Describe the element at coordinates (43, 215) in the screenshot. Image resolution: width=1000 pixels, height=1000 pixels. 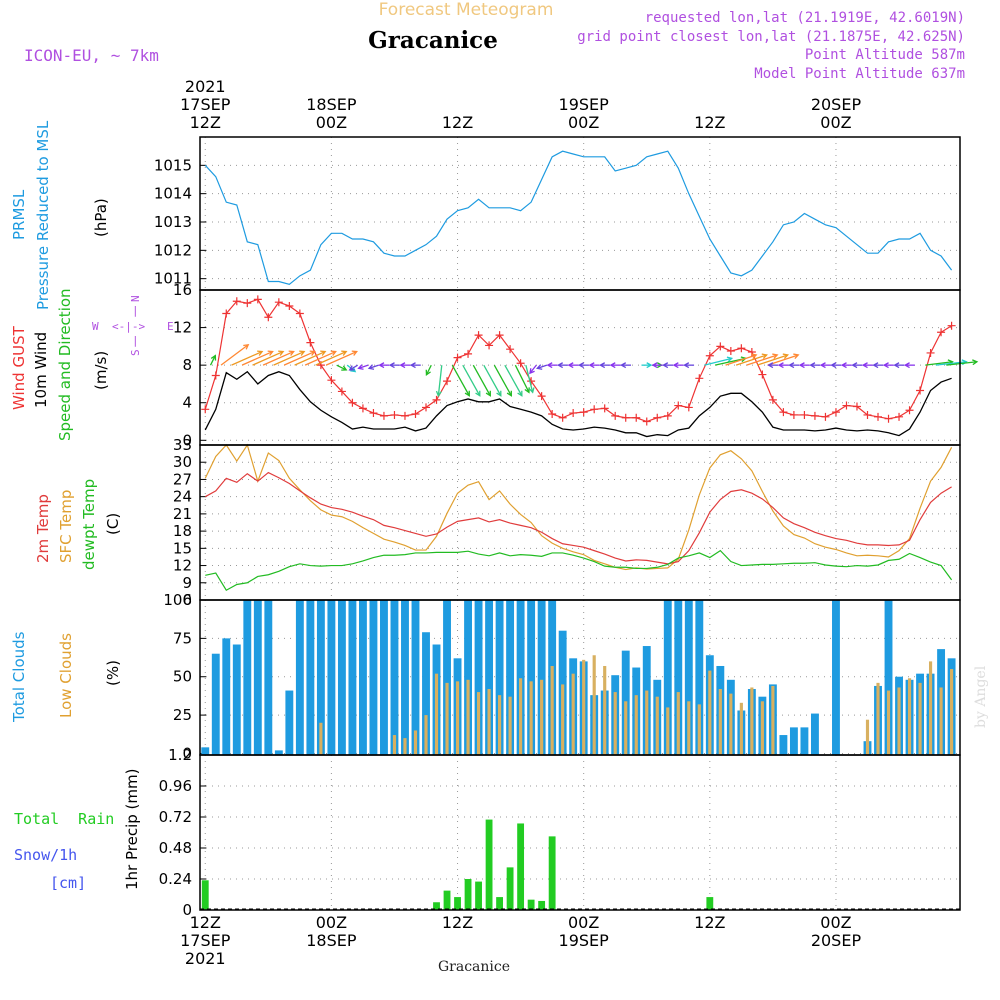
I see `pressure-label-msl: Pressure Reduced to MSL` at that location.